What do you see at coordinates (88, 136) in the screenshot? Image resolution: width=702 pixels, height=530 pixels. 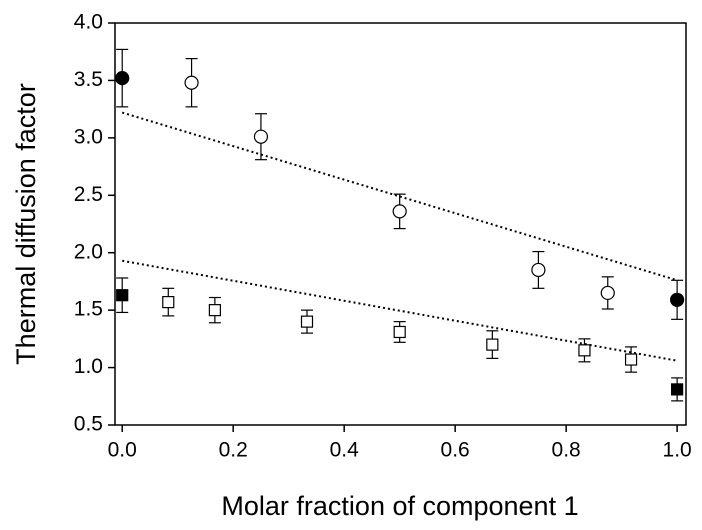 I see `y-tick-label: 3.0` at bounding box center [88, 136].